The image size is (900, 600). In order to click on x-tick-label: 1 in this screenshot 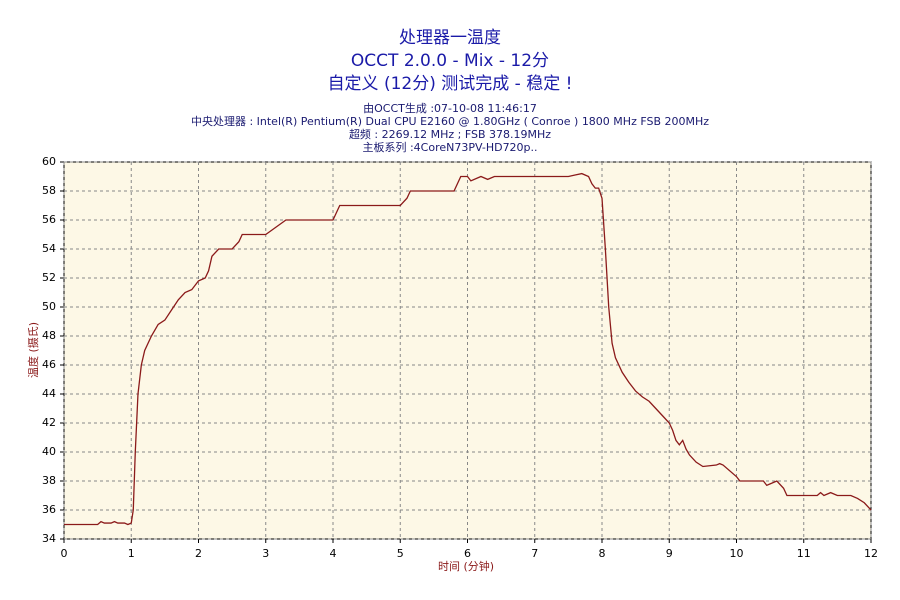, I will do `click(131, 553)`.